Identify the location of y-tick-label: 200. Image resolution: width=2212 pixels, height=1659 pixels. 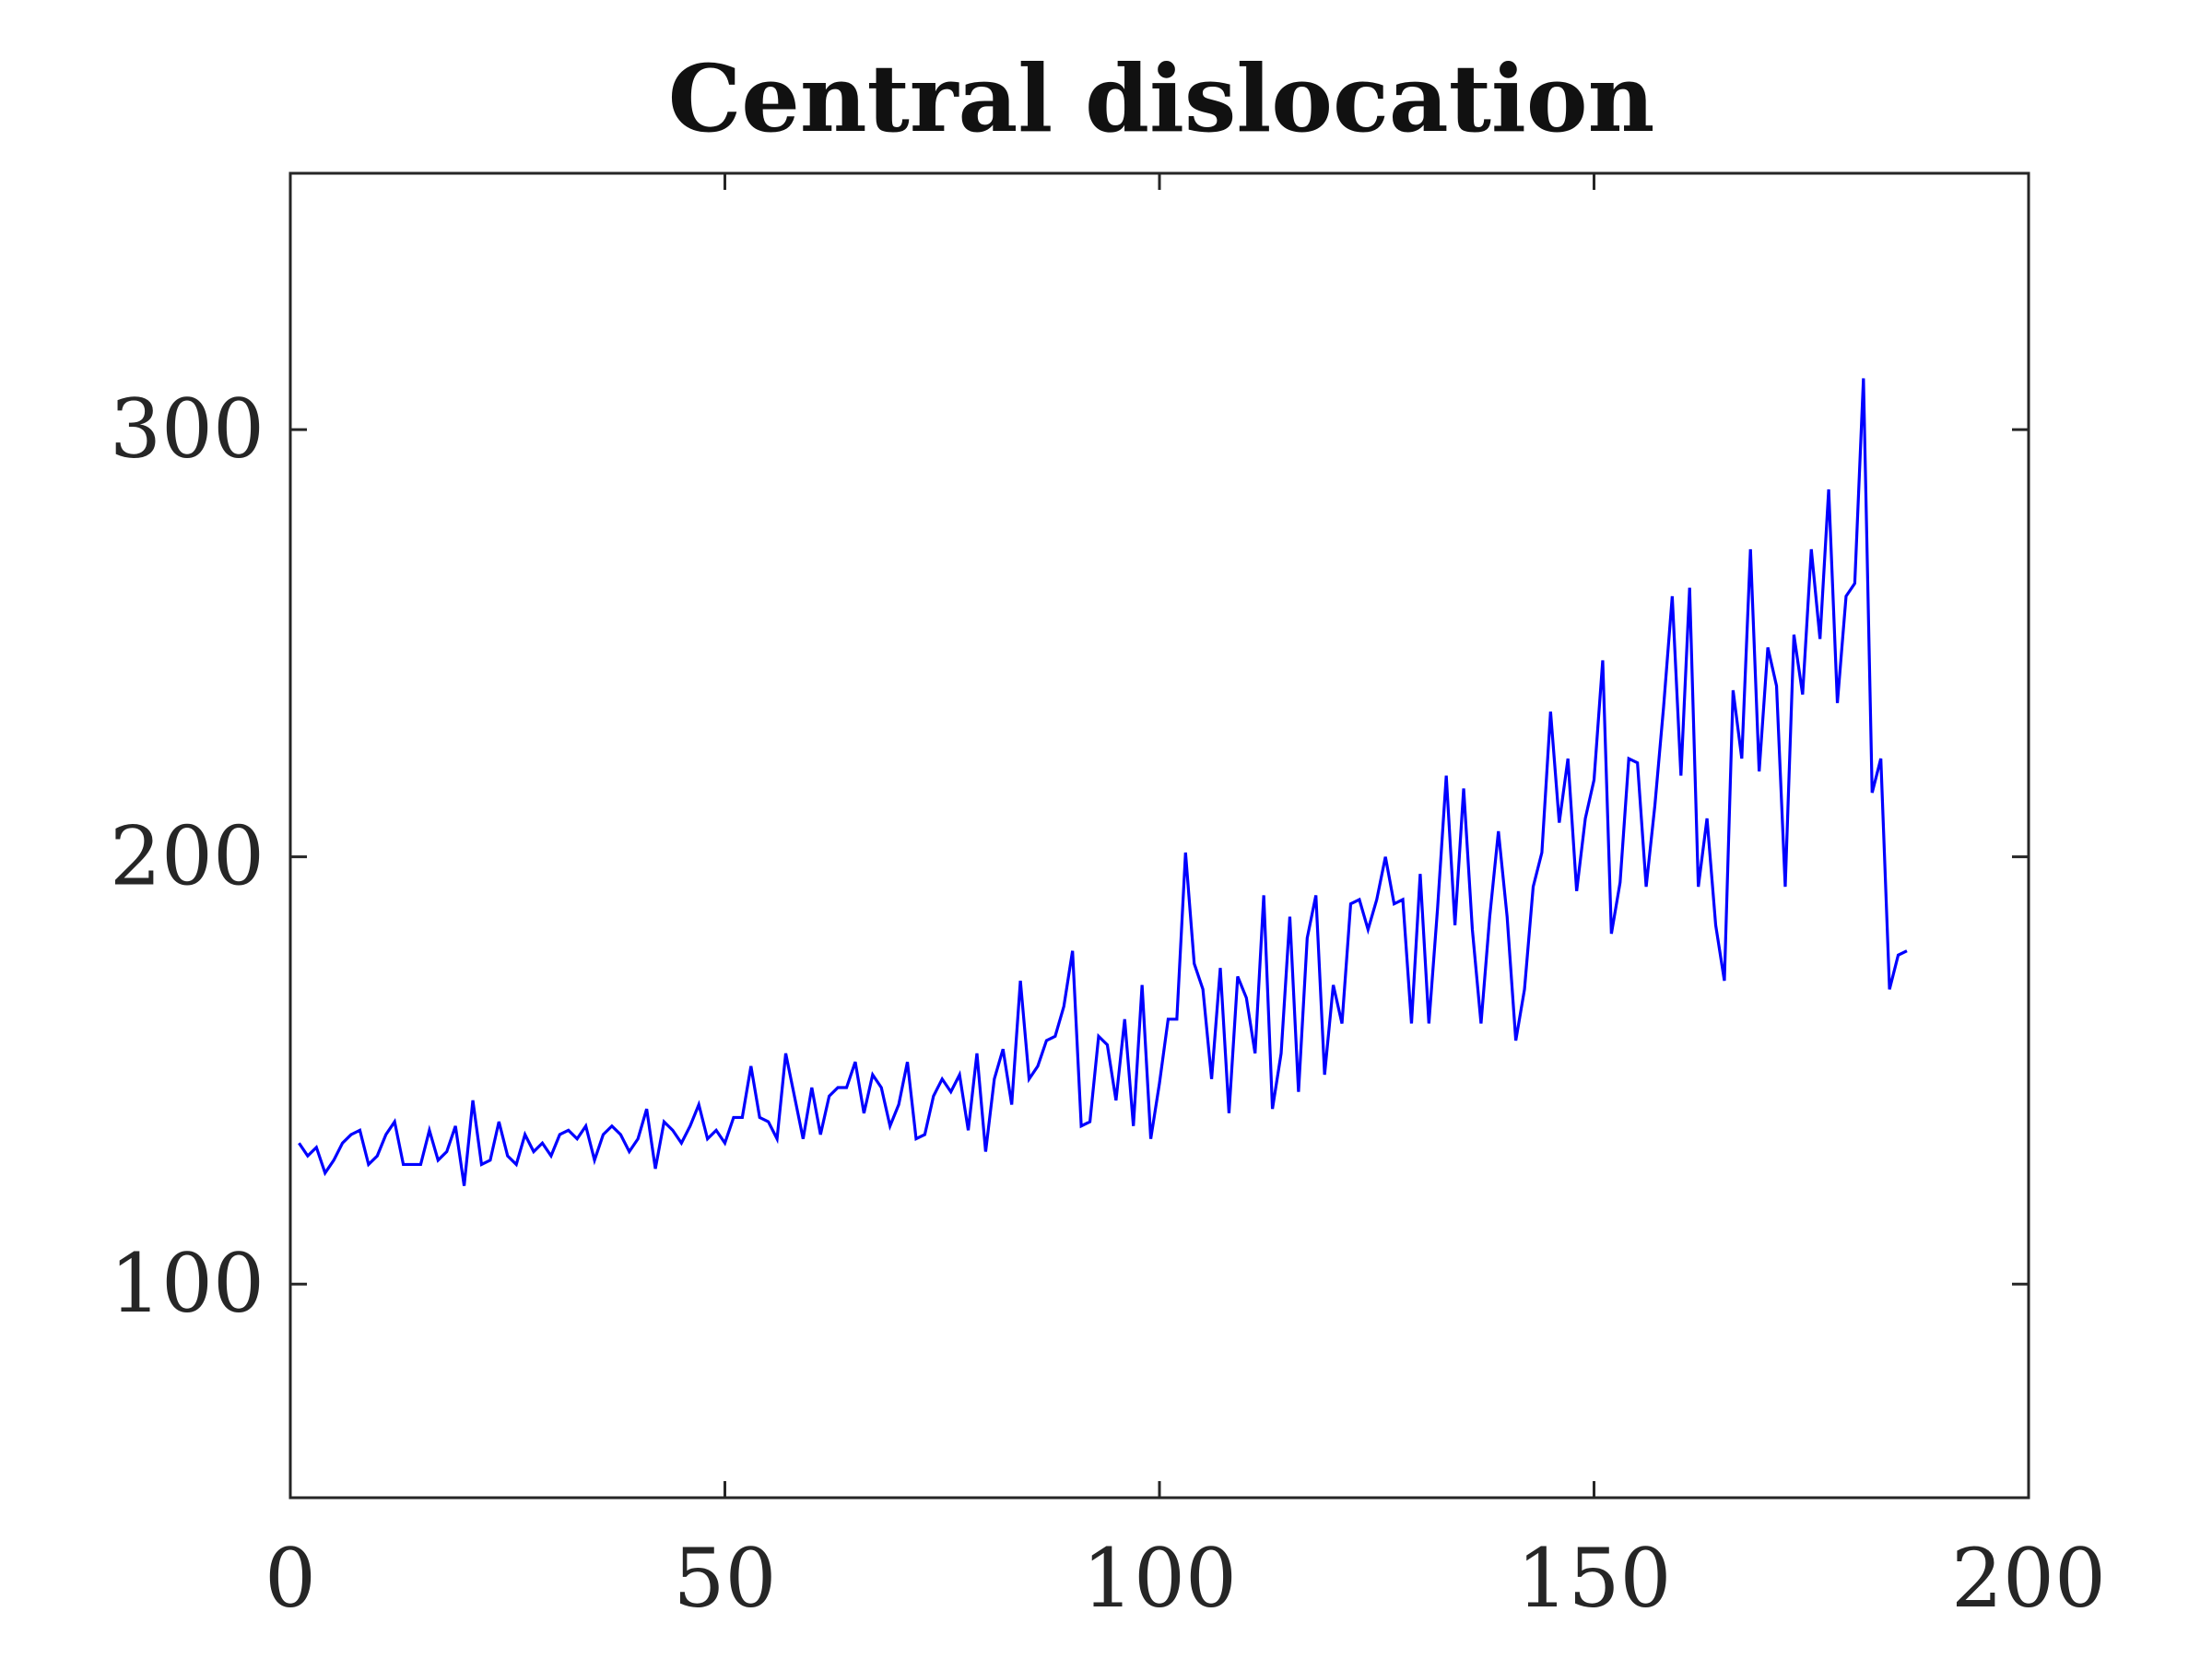
(187, 856).